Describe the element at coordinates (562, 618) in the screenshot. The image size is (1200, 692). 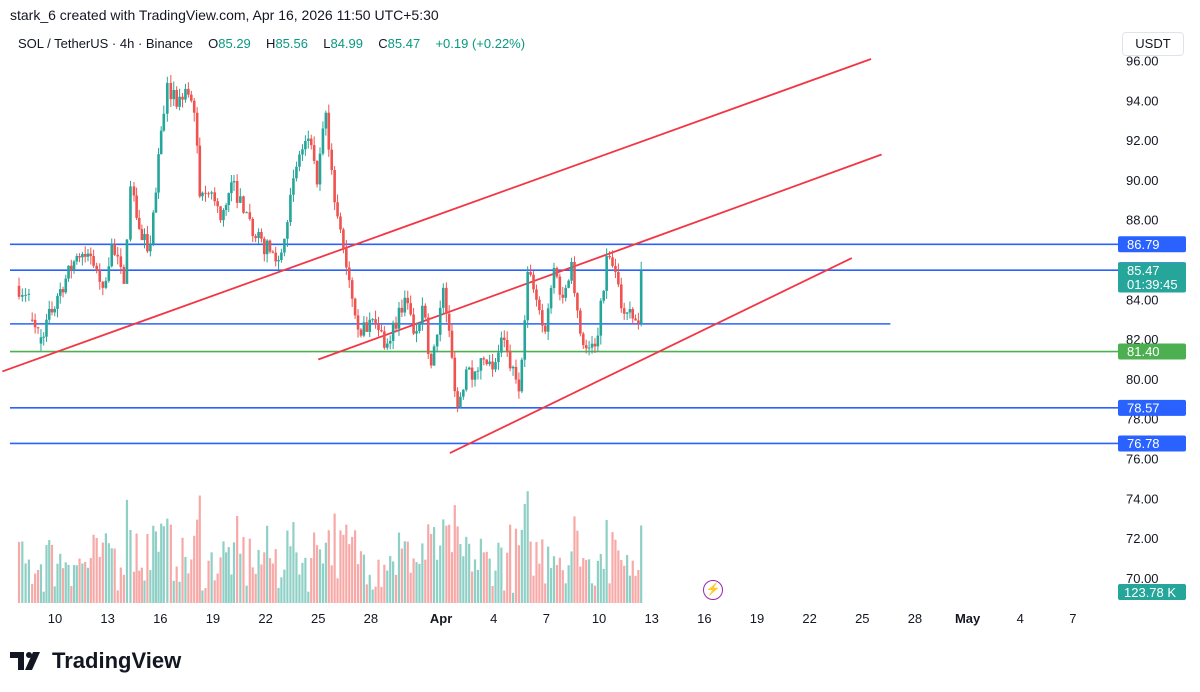
I see `time-axis: 10 13 16 19 22 25 28 Apr 4 7 10 13 16 19 22 25 28 May 4 7` at that location.